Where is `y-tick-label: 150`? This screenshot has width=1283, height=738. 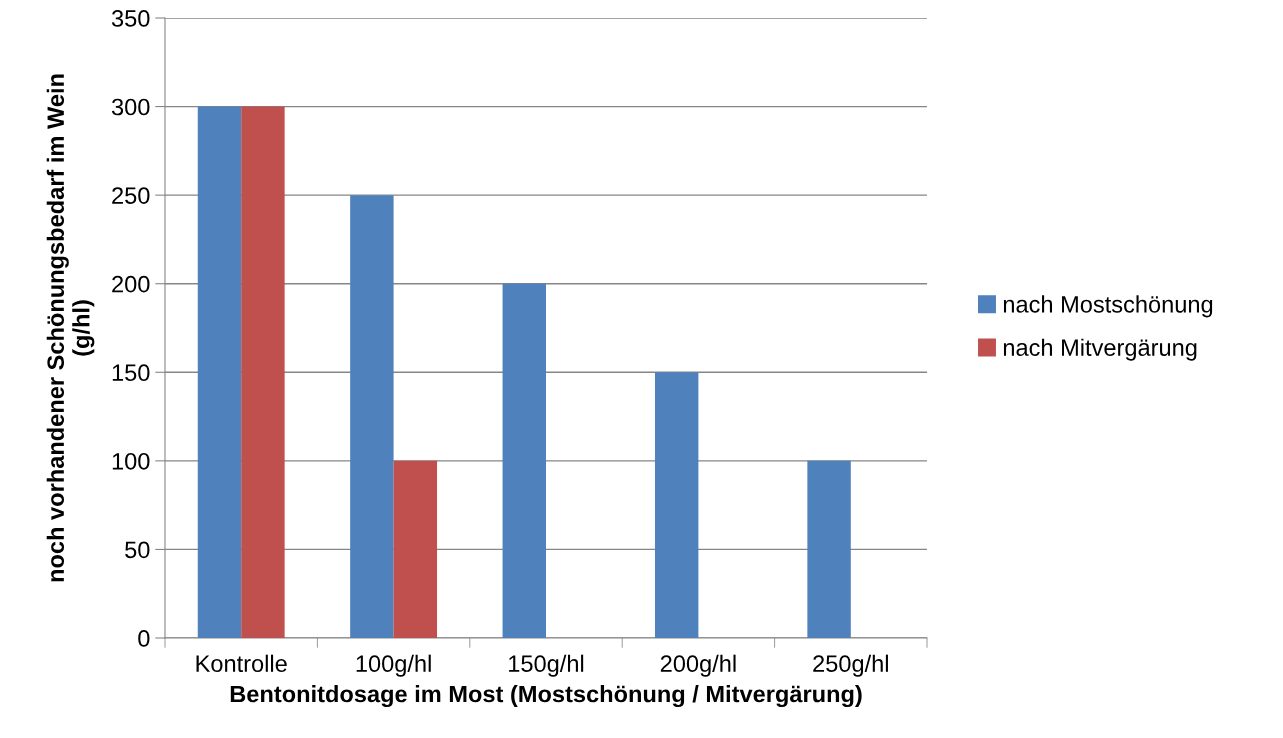
y-tick-label: 150 is located at coordinates (131, 373).